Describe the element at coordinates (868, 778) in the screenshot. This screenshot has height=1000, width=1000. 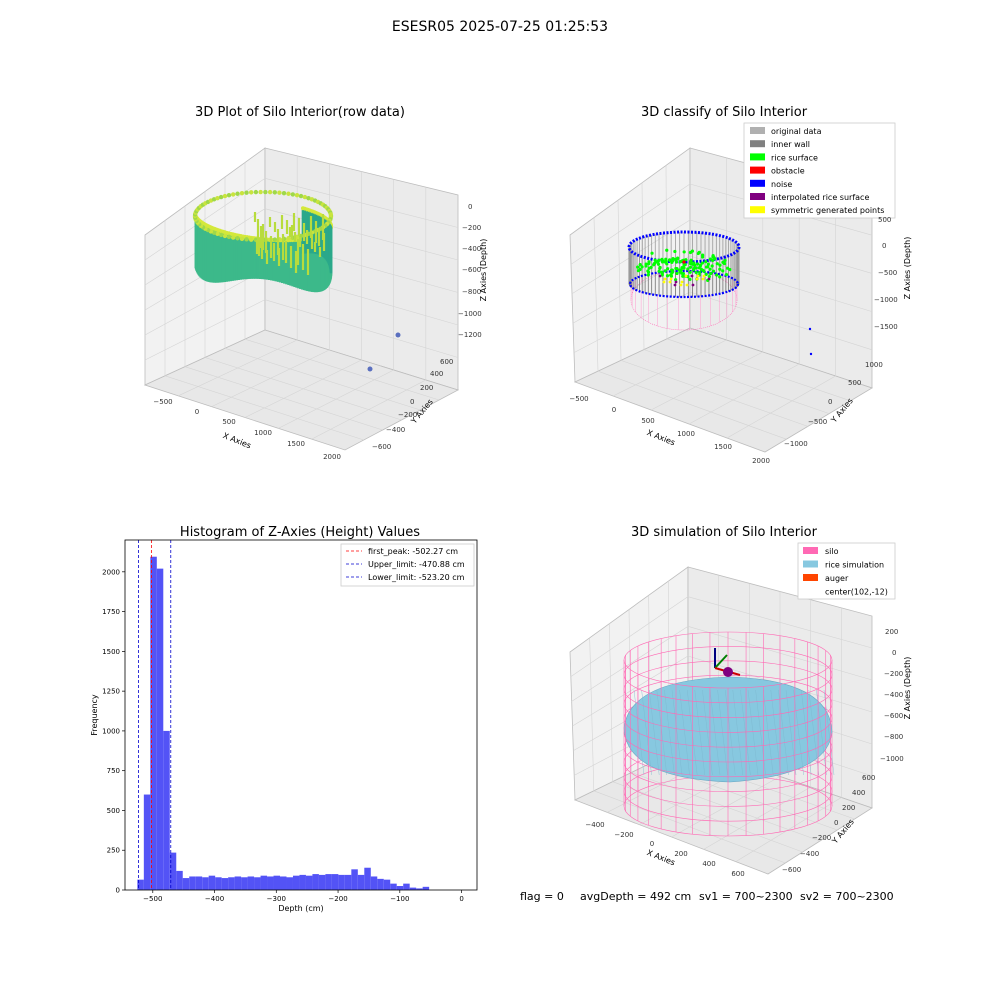
I see `p4-ytick: 600` at that location.